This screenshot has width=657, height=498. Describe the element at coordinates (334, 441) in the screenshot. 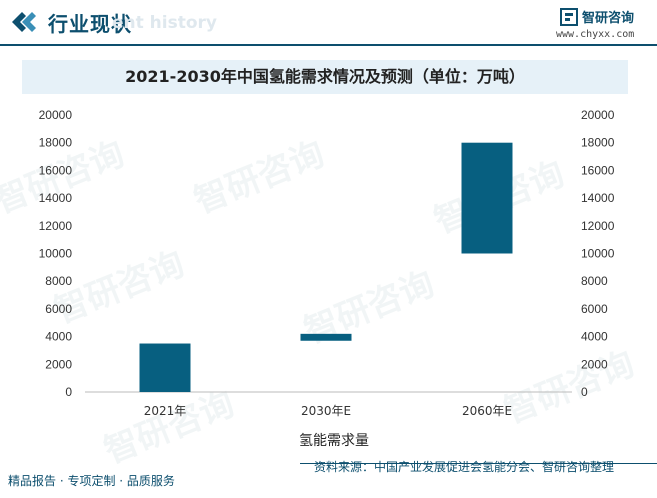

I see `x-axis-label: 氢能需求量` at that location.